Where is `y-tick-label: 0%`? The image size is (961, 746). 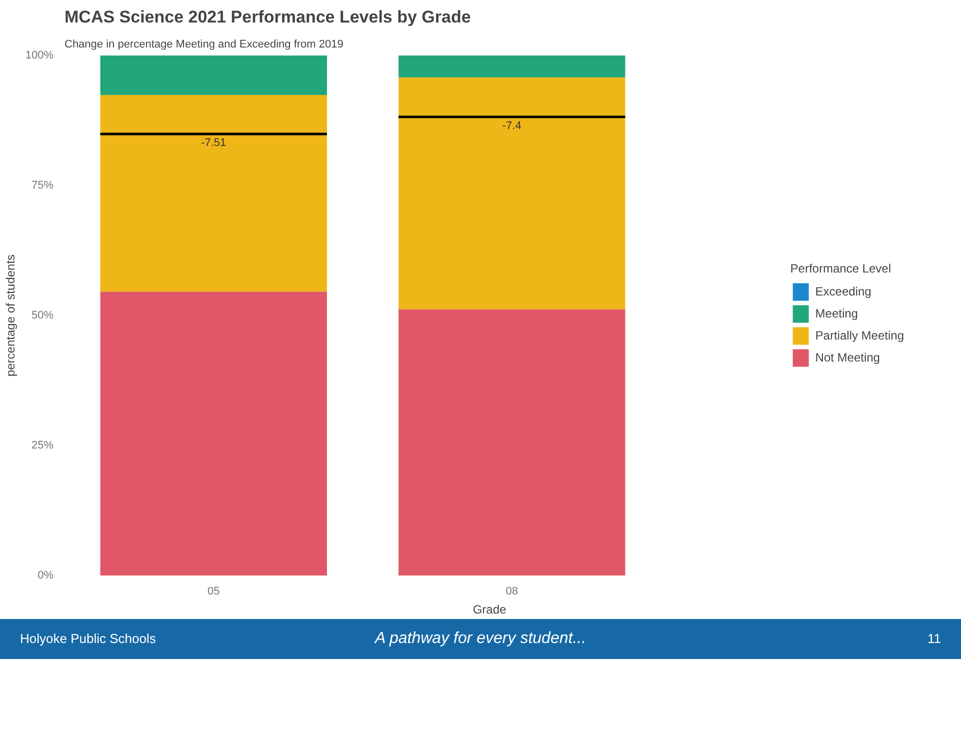
y-tick-label: 0% is located at coordinates (46, 576).